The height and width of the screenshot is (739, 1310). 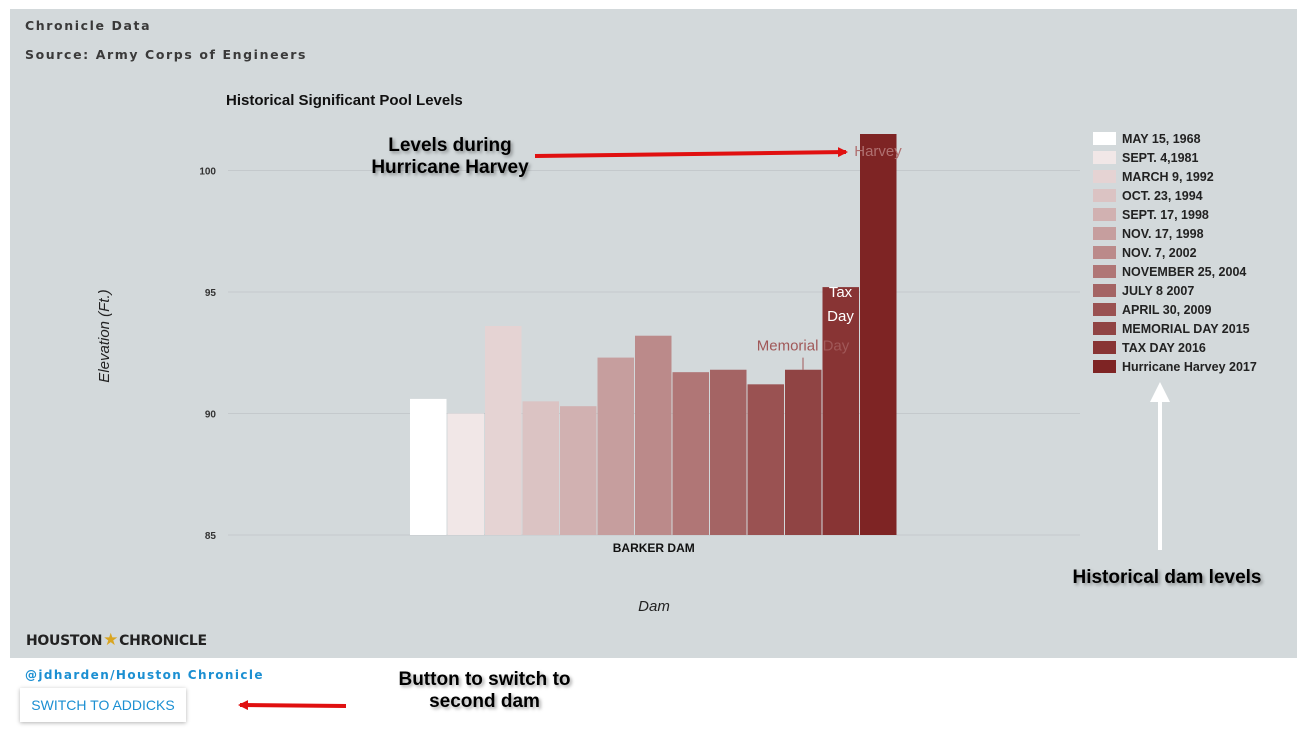 What do you see at coordinates (64, 640) in the screenshot?
I see `logo-text-left: HOUSTON` at bounding box center [64, 640].